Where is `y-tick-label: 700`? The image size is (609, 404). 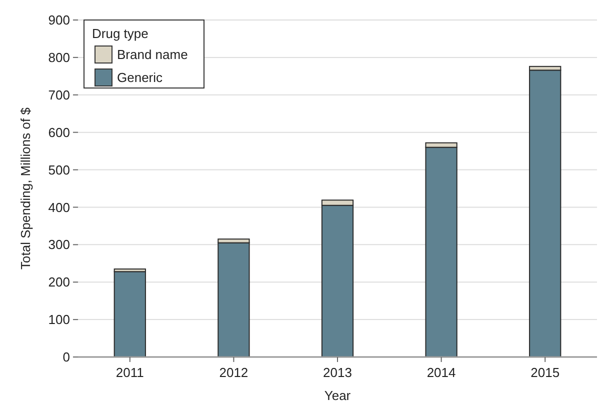
y-tick-label: 700 is located at coordinates (59, 94).